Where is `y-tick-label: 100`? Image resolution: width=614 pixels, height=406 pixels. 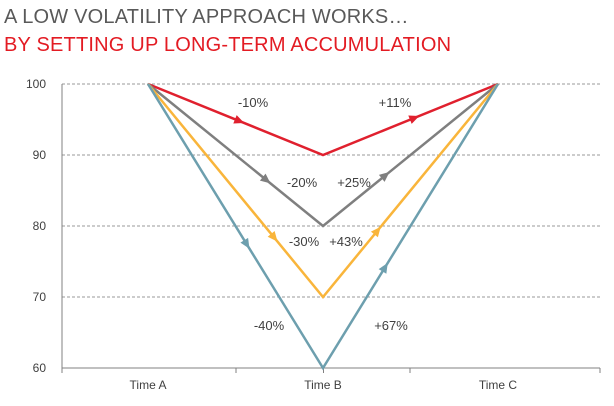
y-tick-label: 100 is located at coordinates (36, 84).